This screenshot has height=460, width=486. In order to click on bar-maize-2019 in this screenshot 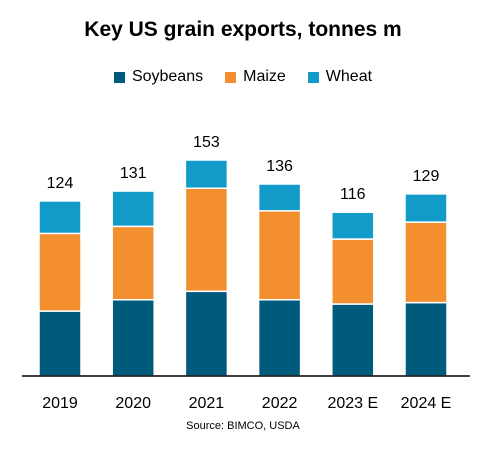, I will do `click(60, 272)`.